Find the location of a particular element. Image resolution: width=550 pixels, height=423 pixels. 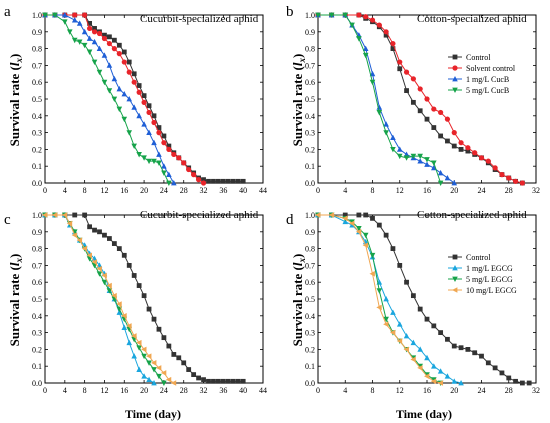

panel-b-xtick-label: 16 is located at coordinates (427, 190).